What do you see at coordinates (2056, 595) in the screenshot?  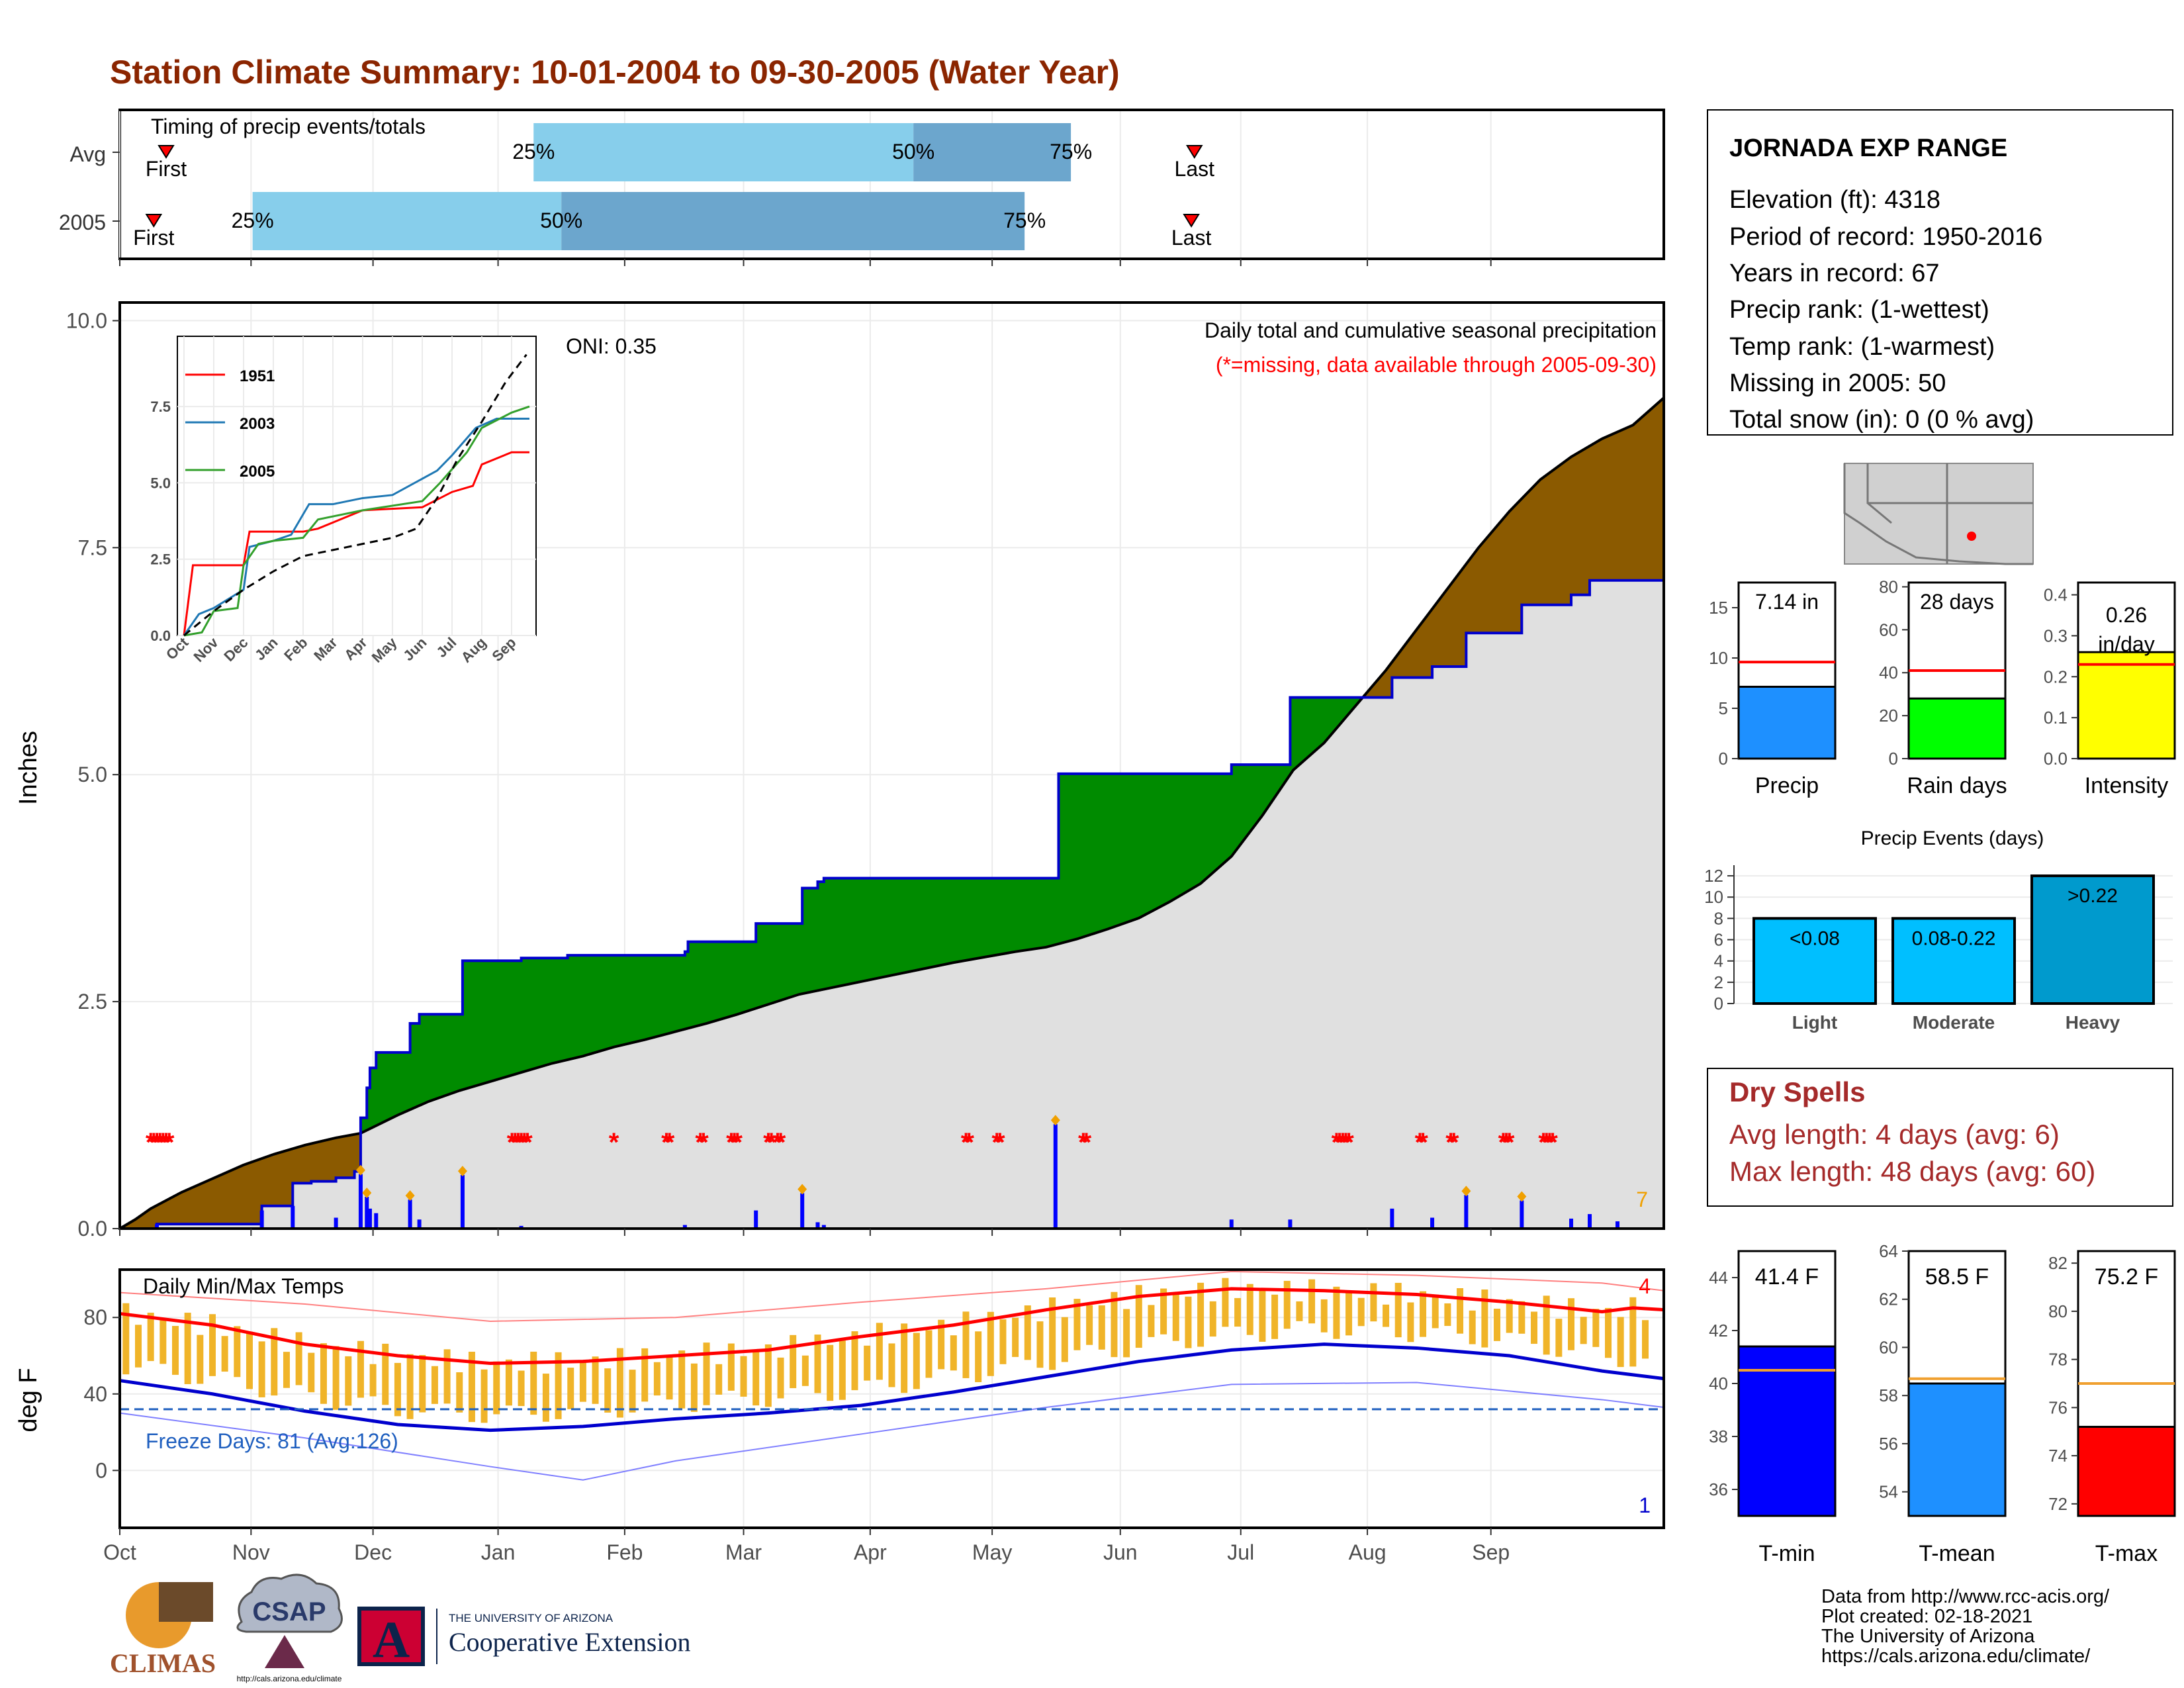 I see `mini-bar-ytick-label: 0.4` at bounding box center [2056, 595].